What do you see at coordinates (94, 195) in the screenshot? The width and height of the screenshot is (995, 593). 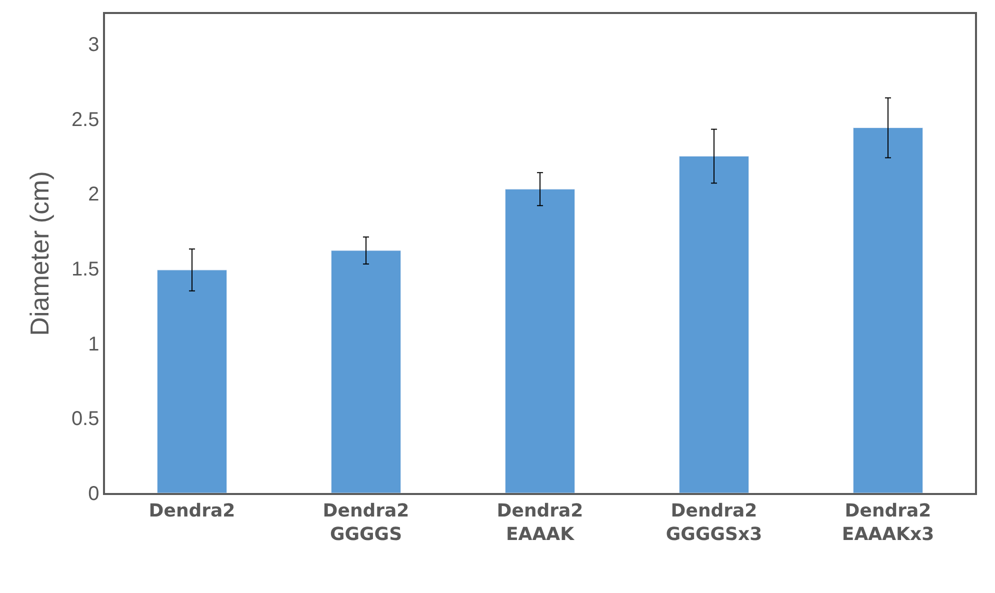 I see `y-tick-label: 2` at bounding box center [94, 195].